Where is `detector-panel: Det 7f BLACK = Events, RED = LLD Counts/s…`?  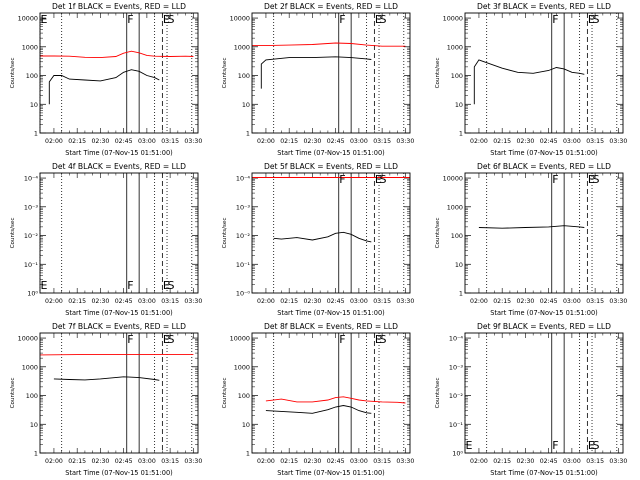 detector-panel: Det 7f BLACK = Events, RED = LLD Counts/s… is located at coordinates (106, 399).